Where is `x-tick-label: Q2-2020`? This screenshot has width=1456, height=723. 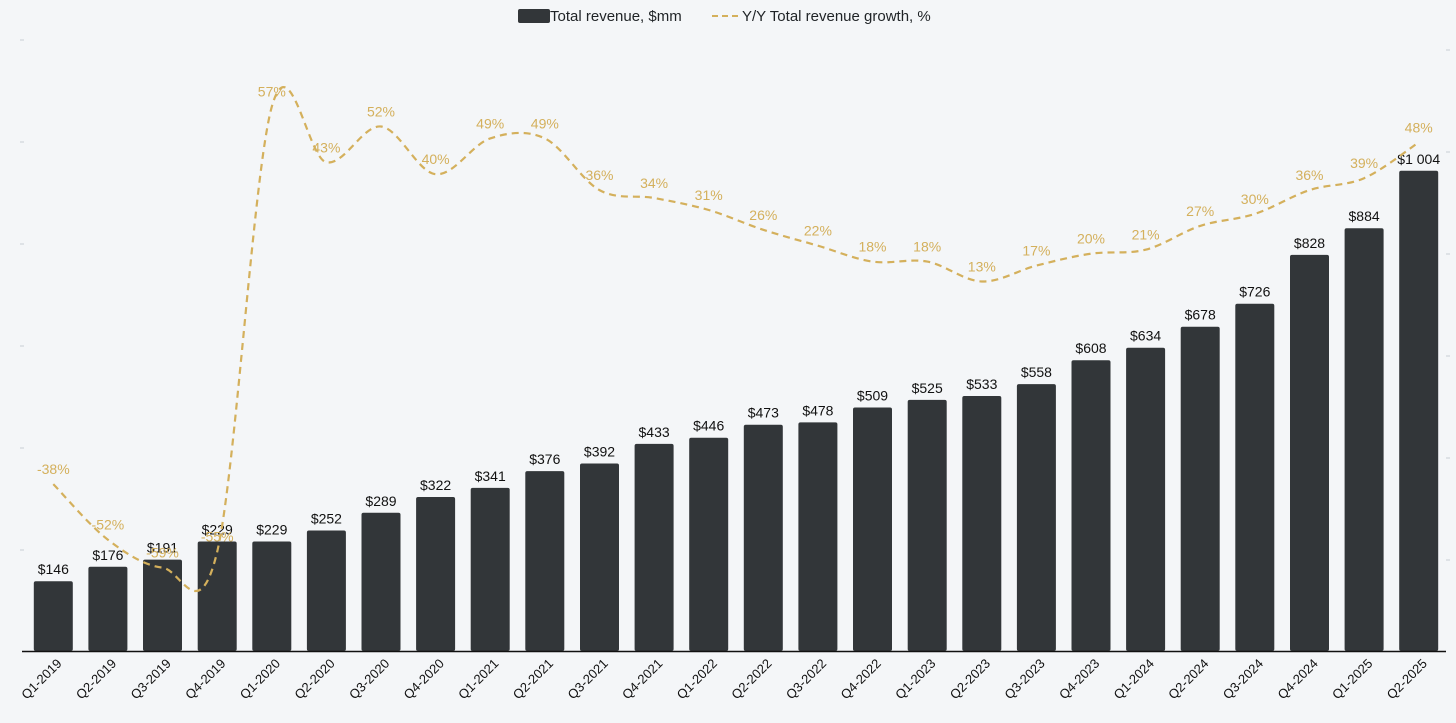
x-tick-label: Q2-2020 is located at coordinates (314, 679).